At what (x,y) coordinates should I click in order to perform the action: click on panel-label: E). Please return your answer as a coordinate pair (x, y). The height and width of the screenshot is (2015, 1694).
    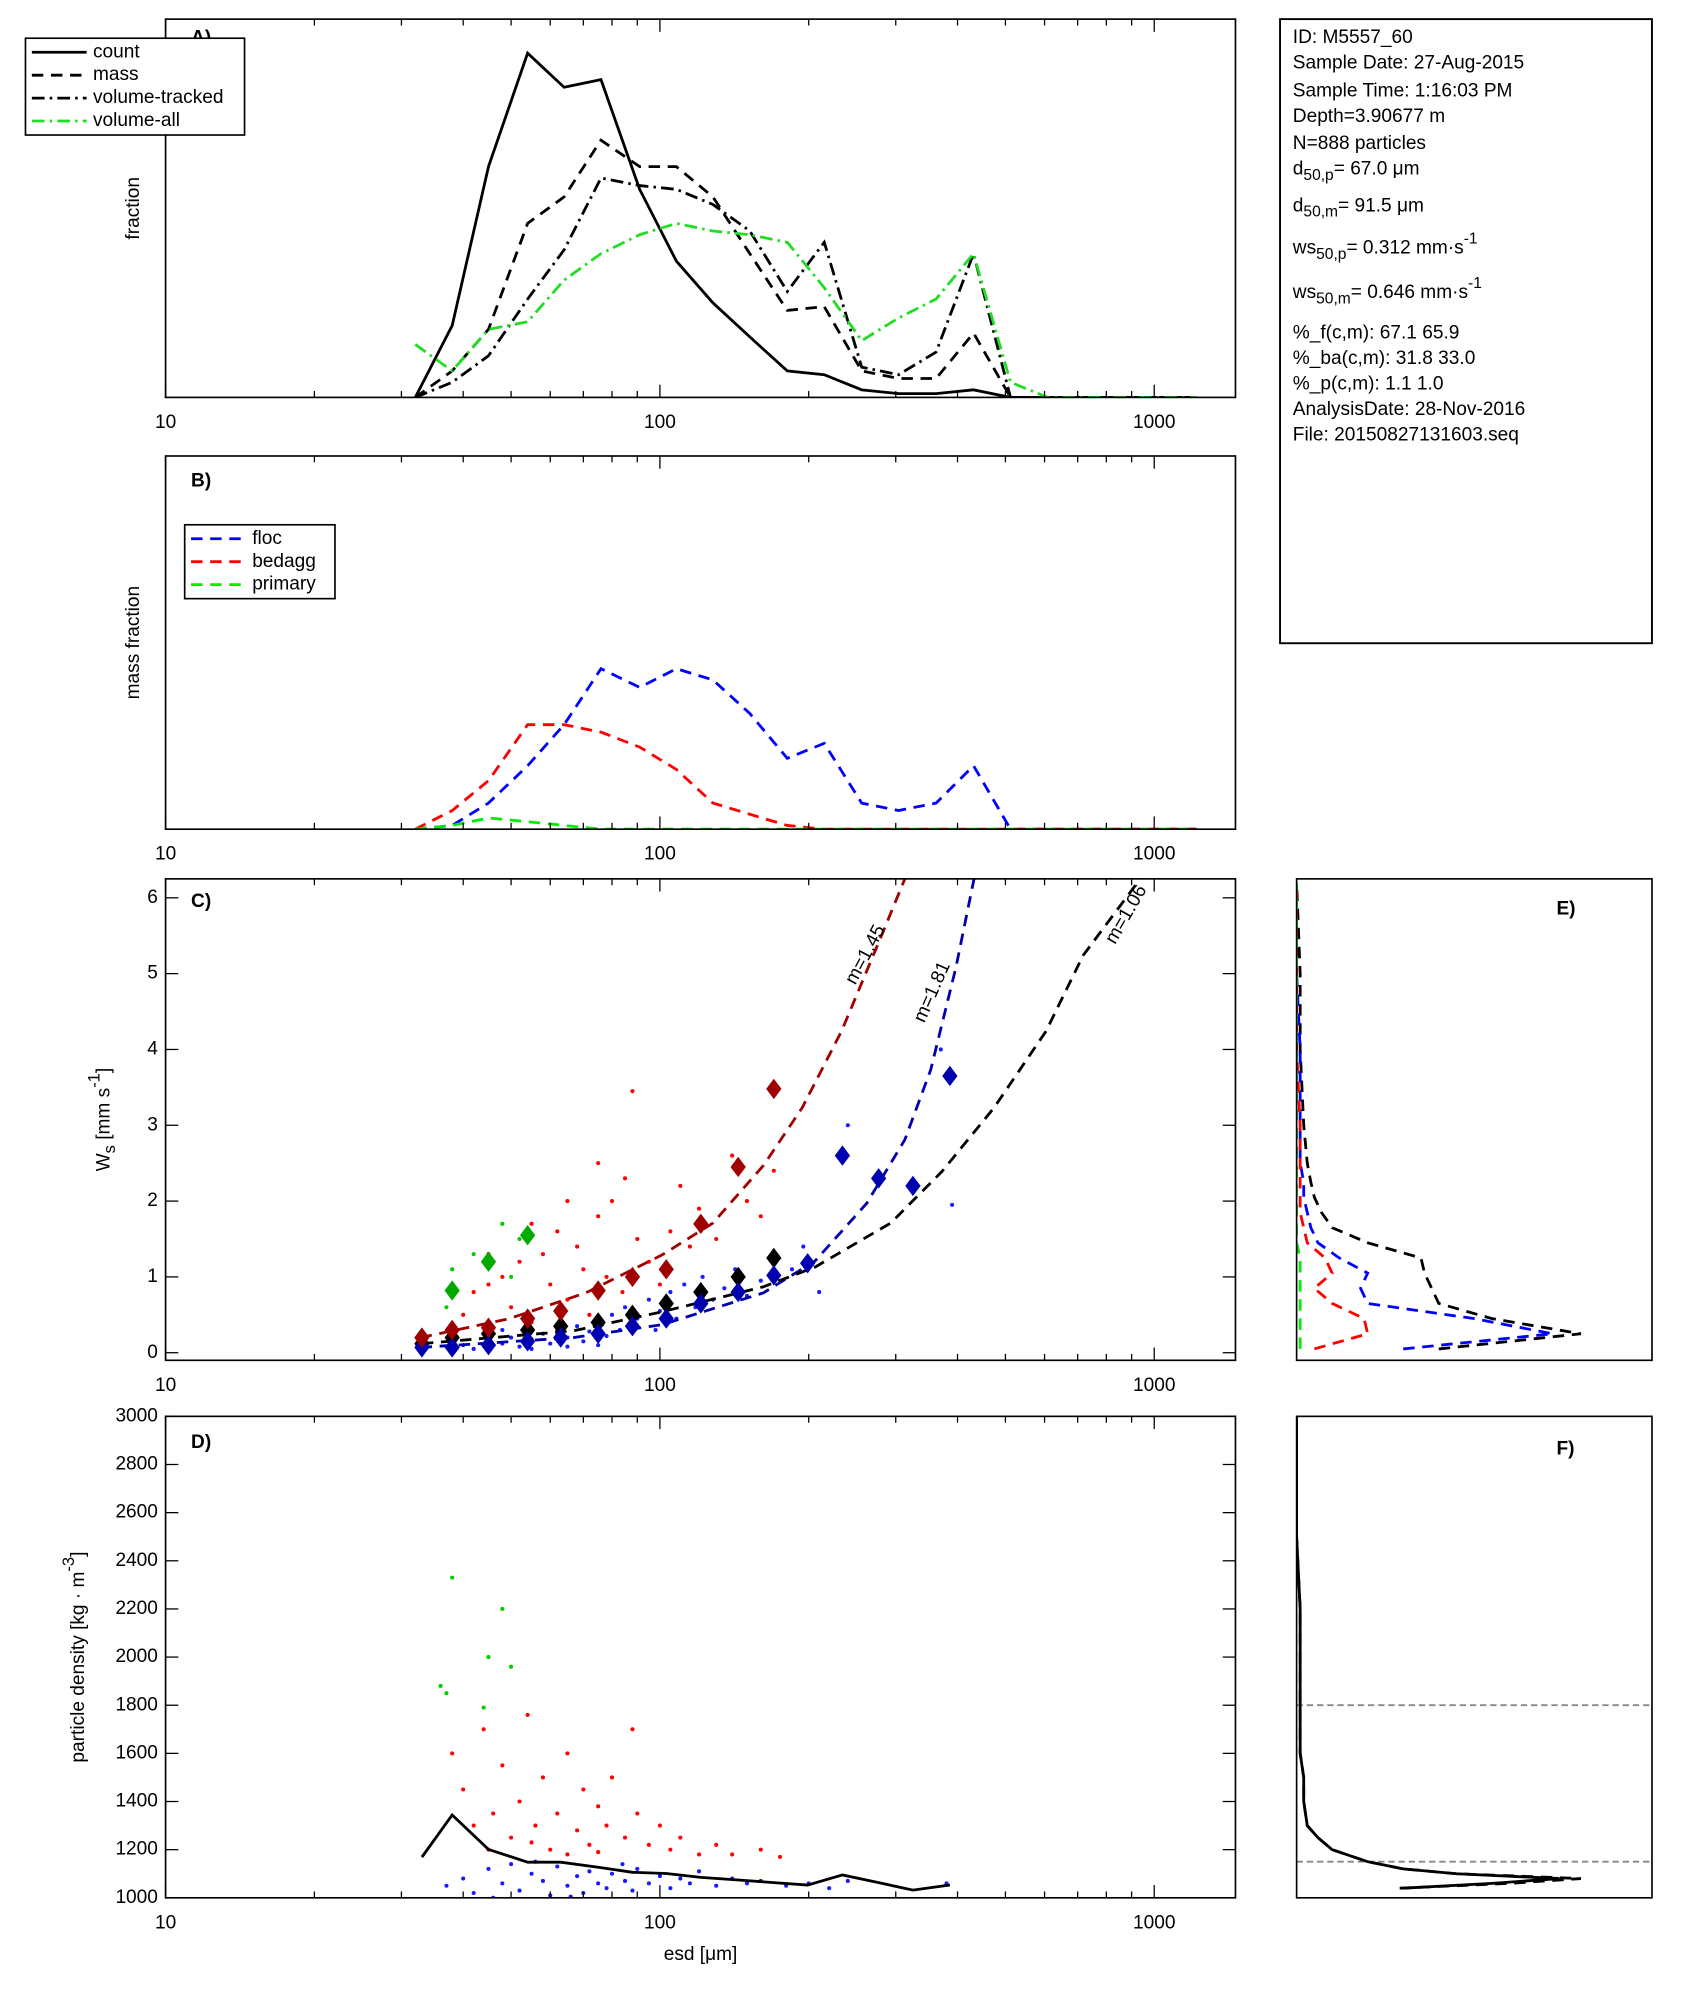
    Looking at the image, I should click on (1565, 908).